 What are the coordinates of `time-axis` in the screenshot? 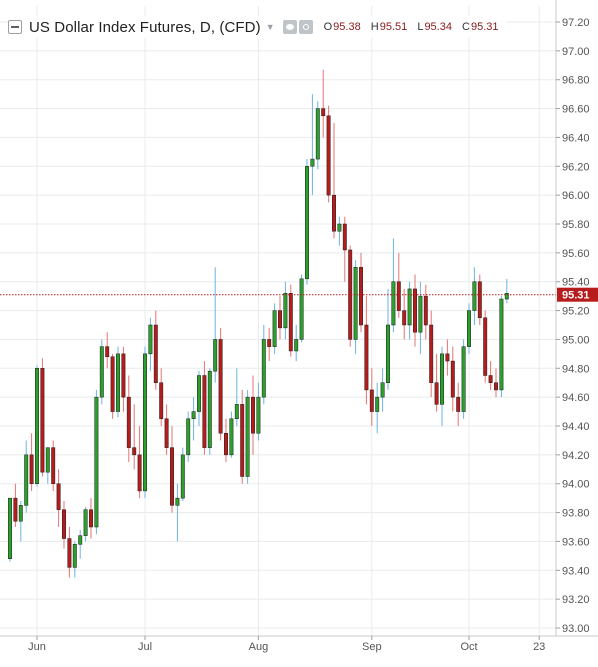 It's located at (299, 649).